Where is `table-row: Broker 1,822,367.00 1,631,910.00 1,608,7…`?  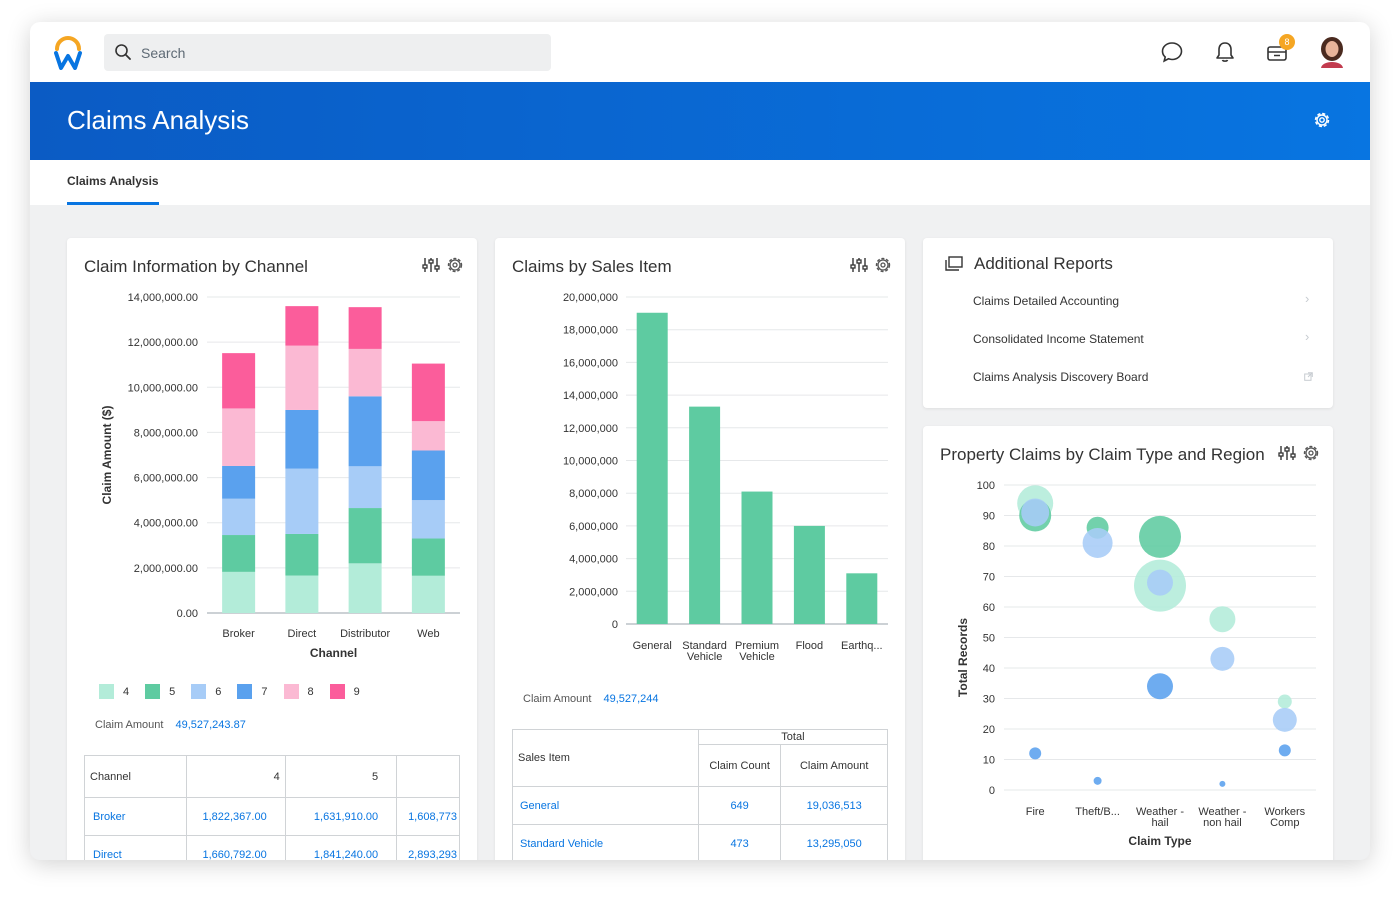
table-row: Broker 1,822,367.00 1,631,910.00 1,608,7… is located at coordinates (272, 816).